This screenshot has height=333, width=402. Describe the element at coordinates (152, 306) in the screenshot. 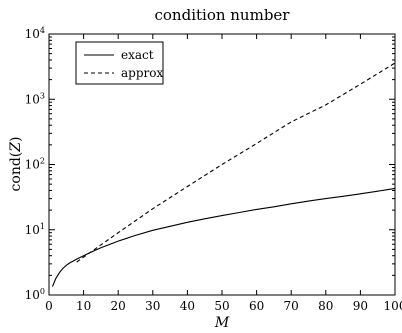

I see `x-tick-label: 30` at that location.